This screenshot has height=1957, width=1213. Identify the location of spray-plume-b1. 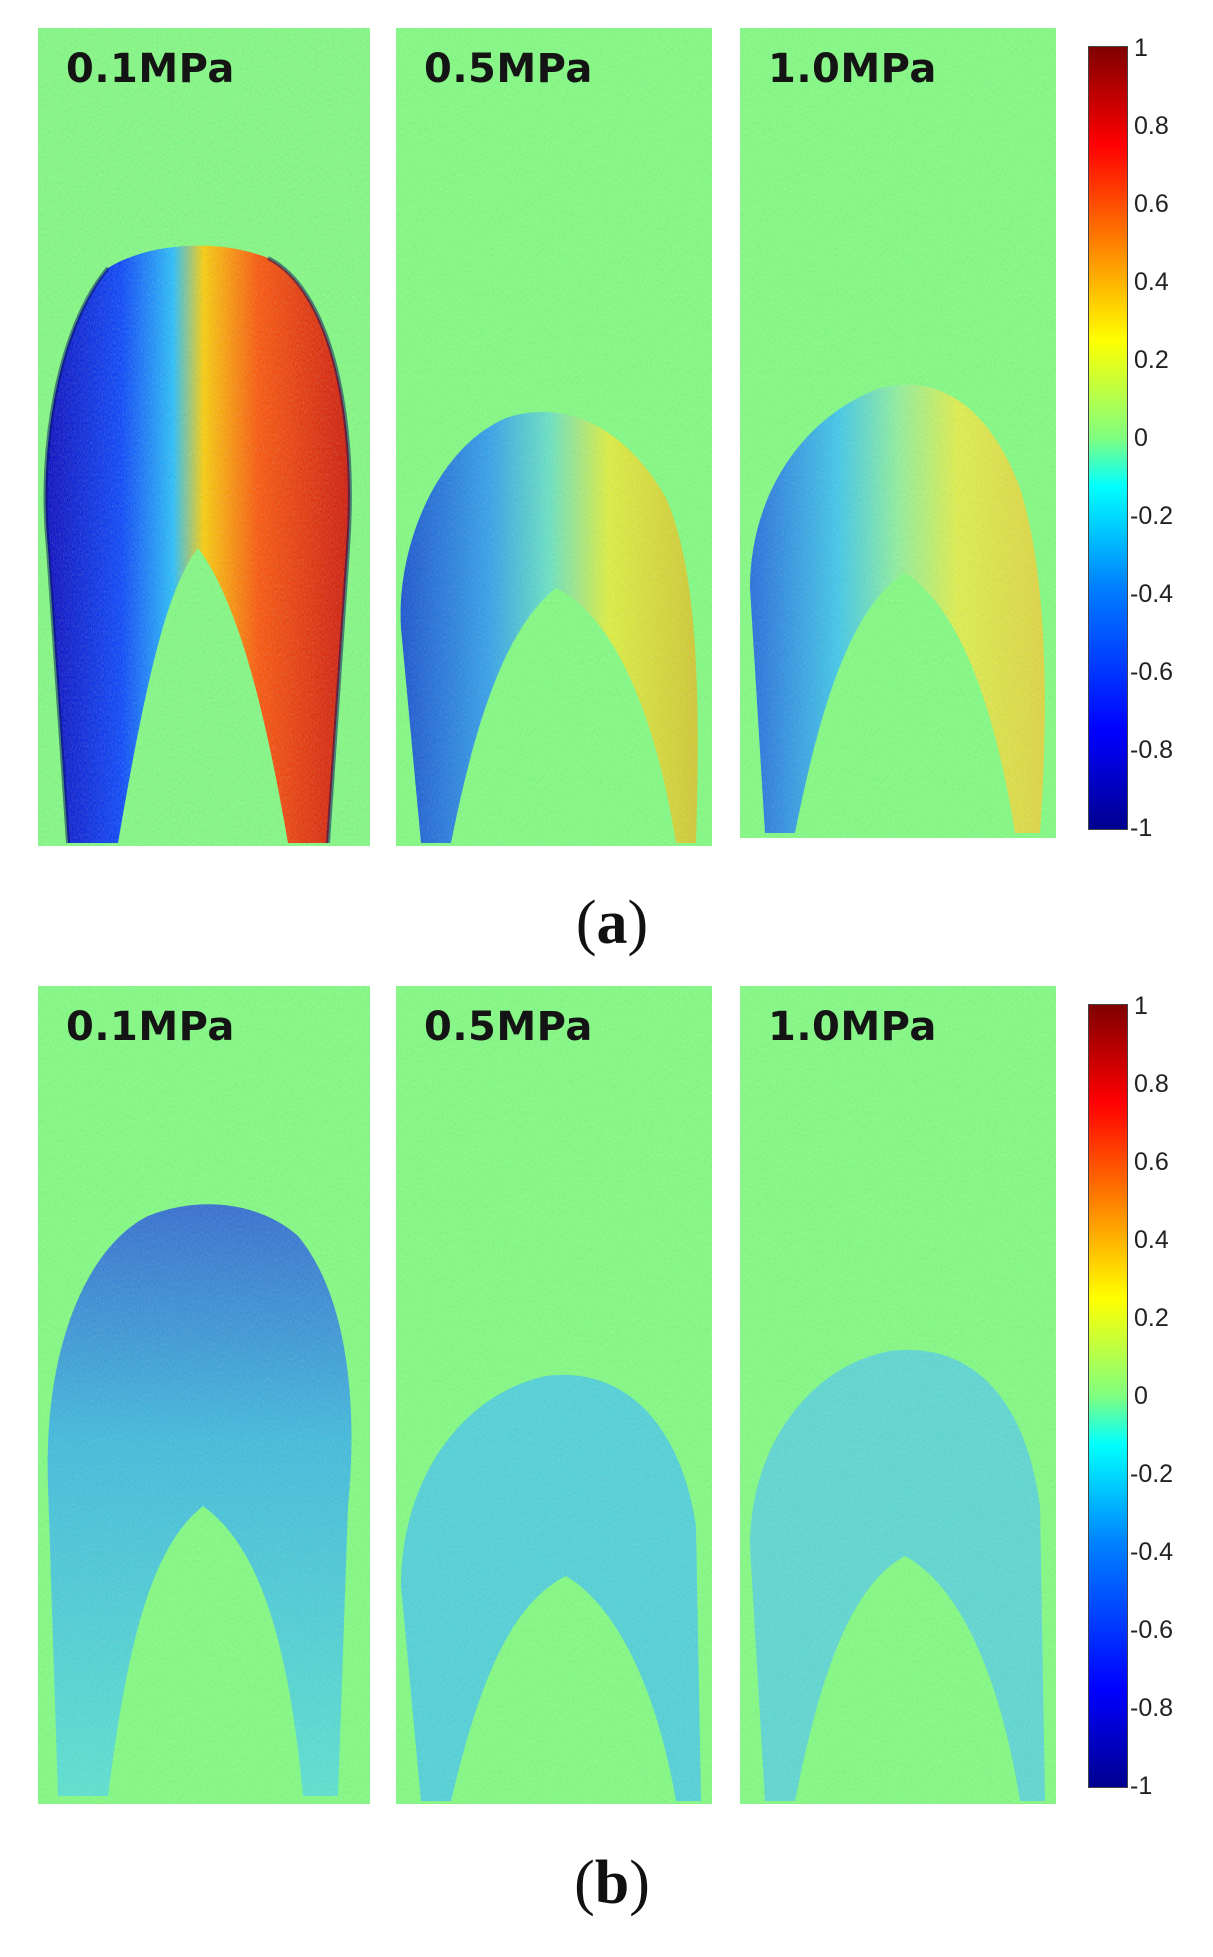
(204, 1395).